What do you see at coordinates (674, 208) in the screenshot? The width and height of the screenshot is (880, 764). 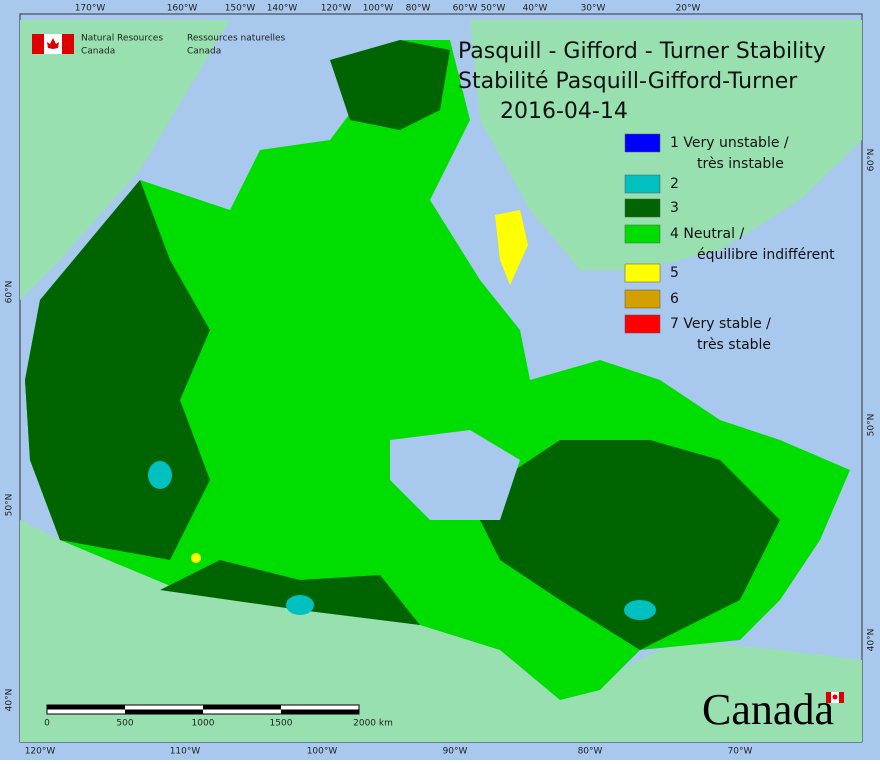 I see `legend-label: 3` at bounding box center [674, 208].